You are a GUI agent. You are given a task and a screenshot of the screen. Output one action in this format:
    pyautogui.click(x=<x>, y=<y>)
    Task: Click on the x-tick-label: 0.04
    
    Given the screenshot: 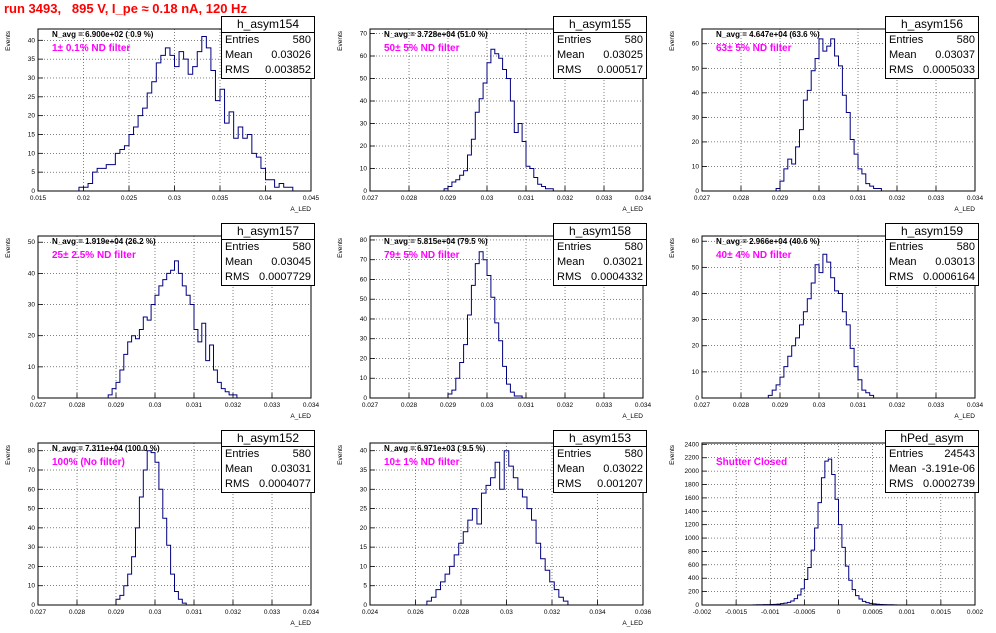 What is the action you would take?
    pyautogui.click(x=265, y=198)
    